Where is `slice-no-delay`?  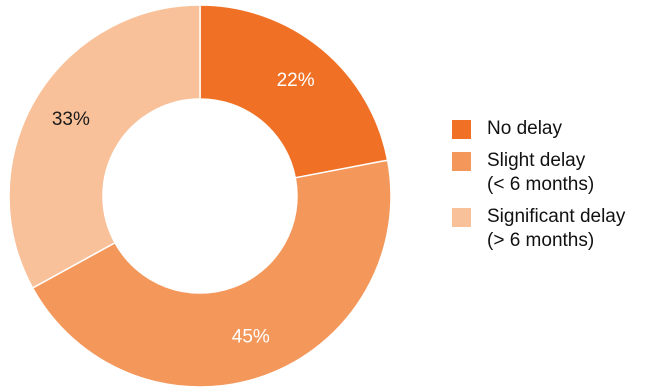 slice-no-delay is located at coordinates (294, 91).